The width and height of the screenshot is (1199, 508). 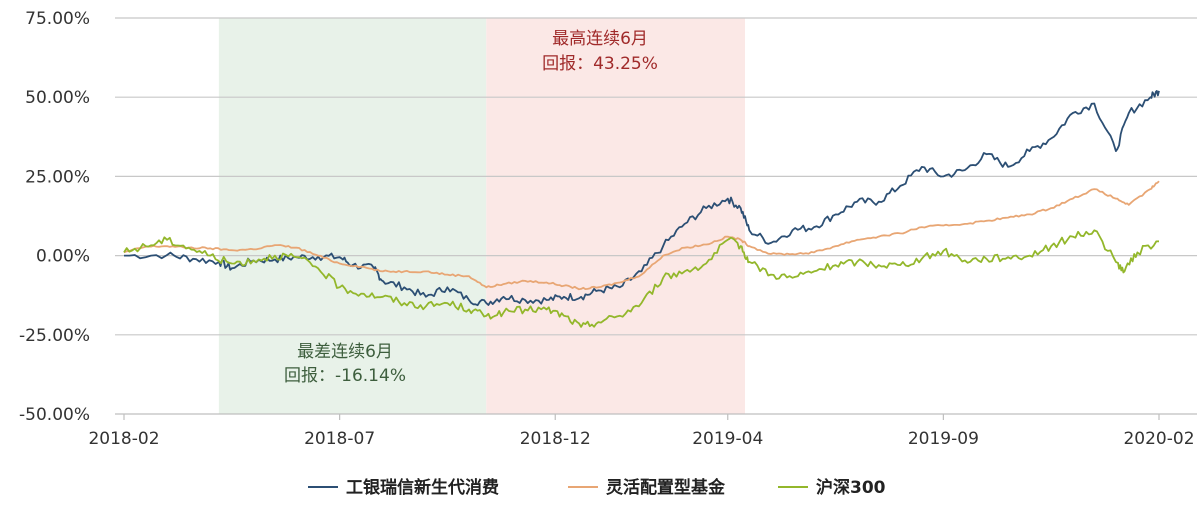 What do you see at coordinates (555, 439) in the screenshot?
I see `x-tick-label: 2018-12` at bounding box center [555, 439].